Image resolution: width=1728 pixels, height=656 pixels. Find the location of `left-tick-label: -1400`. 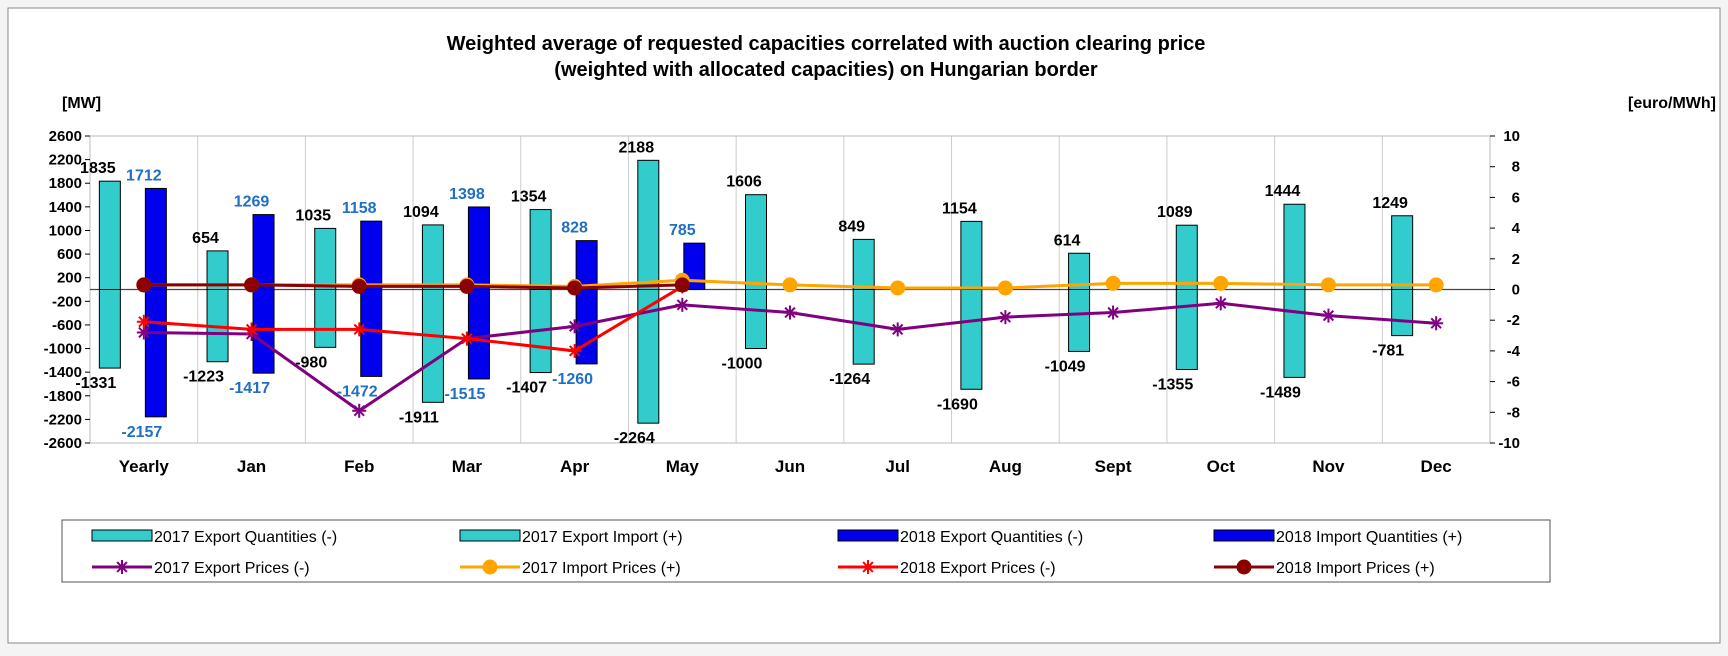

left-tick-label: -1400 is located at coordinates (63, 372).